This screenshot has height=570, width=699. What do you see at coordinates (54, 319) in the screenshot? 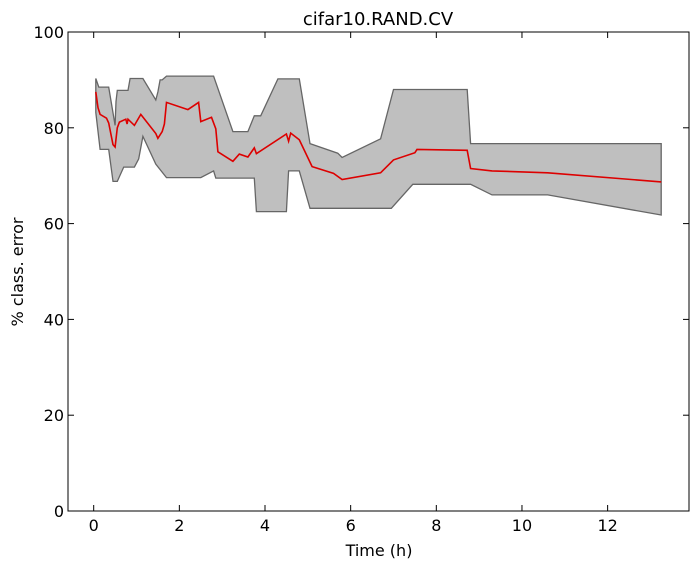
I see `y-tick-label: 40` at bounding box center [54, 319].